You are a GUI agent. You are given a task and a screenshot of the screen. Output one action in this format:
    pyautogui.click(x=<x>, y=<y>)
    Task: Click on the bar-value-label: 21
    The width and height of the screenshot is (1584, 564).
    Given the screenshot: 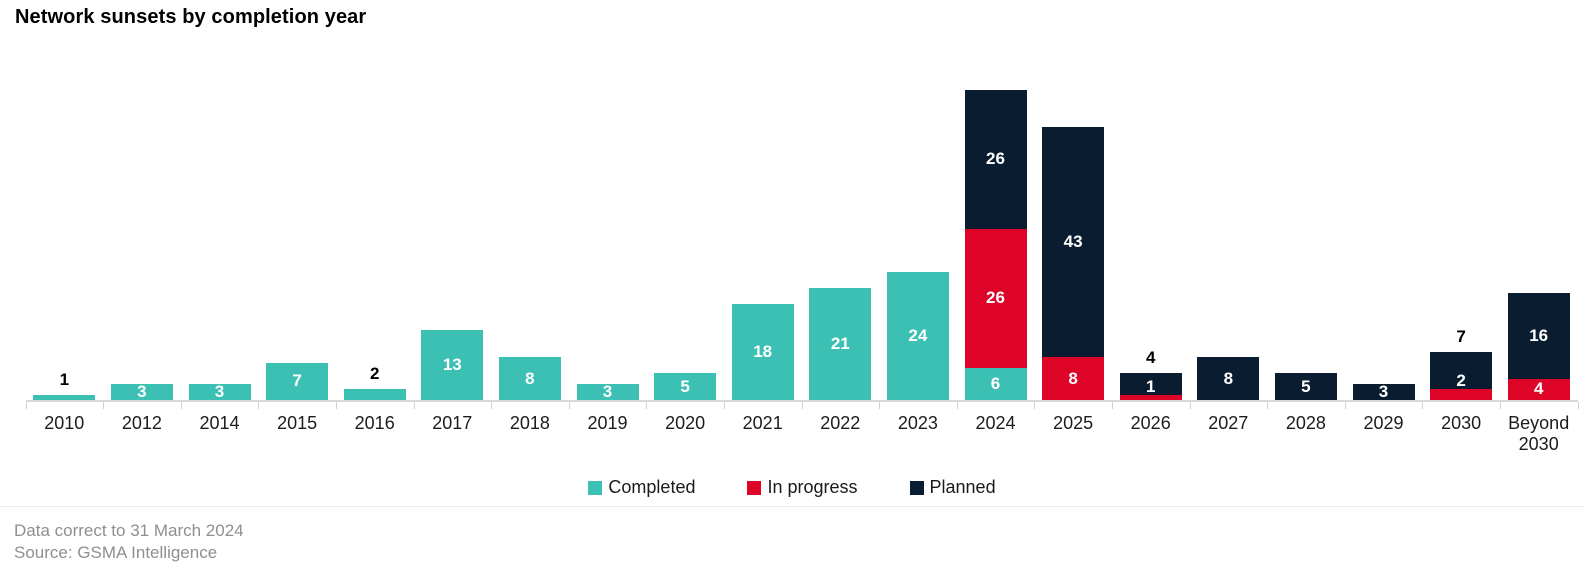 What is the action you would take?
    pyautogui.click(x=840, y=343)
    